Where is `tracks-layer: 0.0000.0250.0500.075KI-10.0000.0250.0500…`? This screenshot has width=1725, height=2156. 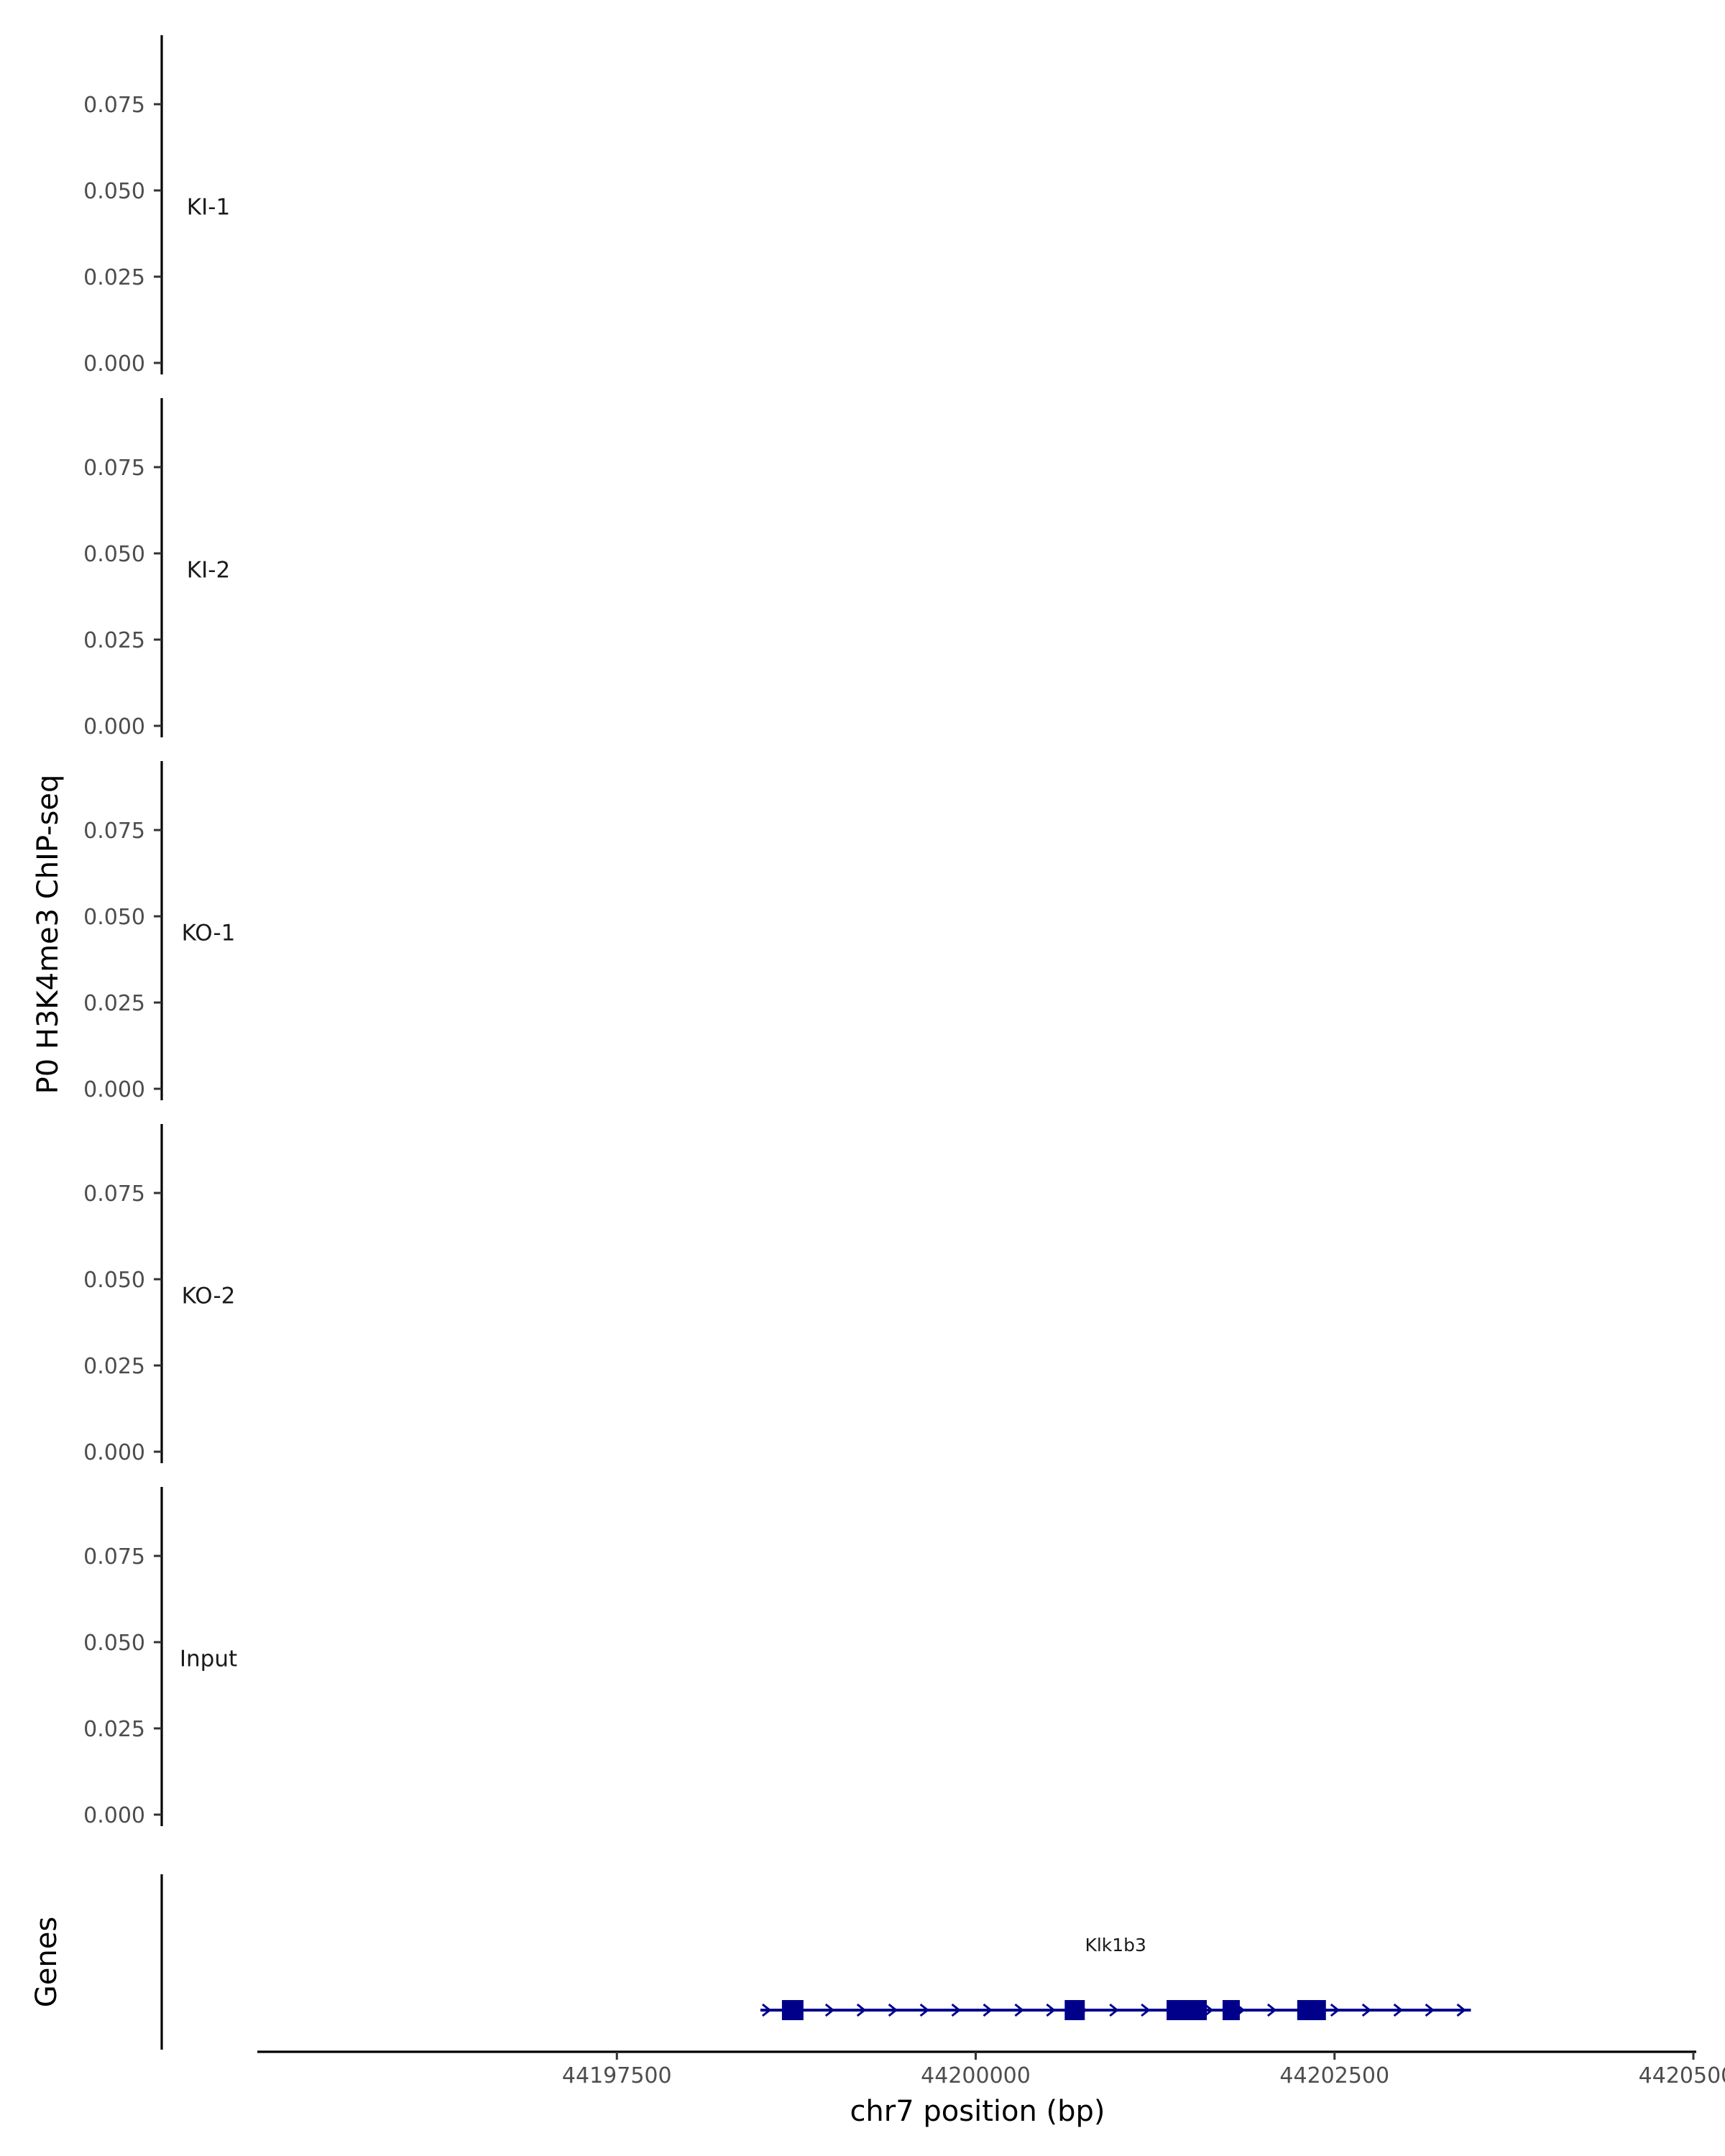
tracks-layer: 0.0000.0250.0500.075KI-10.0000.0250.0500… is located at coordinates (160, 931).